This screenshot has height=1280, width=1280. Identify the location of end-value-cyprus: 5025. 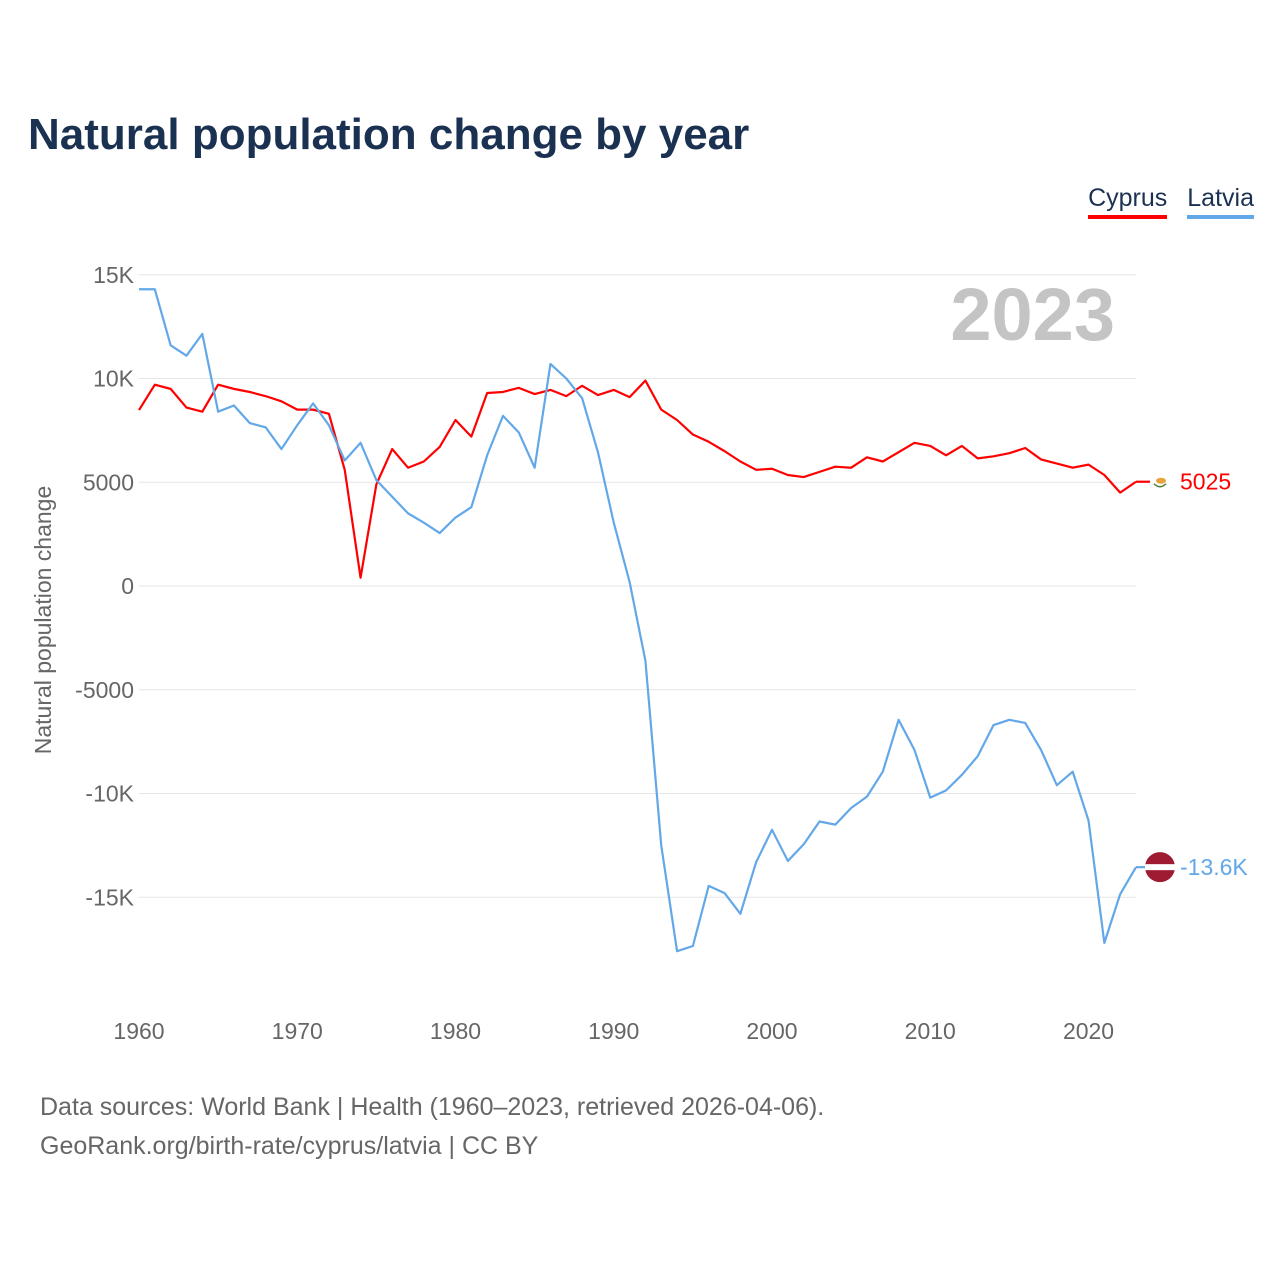
(1205, 482).